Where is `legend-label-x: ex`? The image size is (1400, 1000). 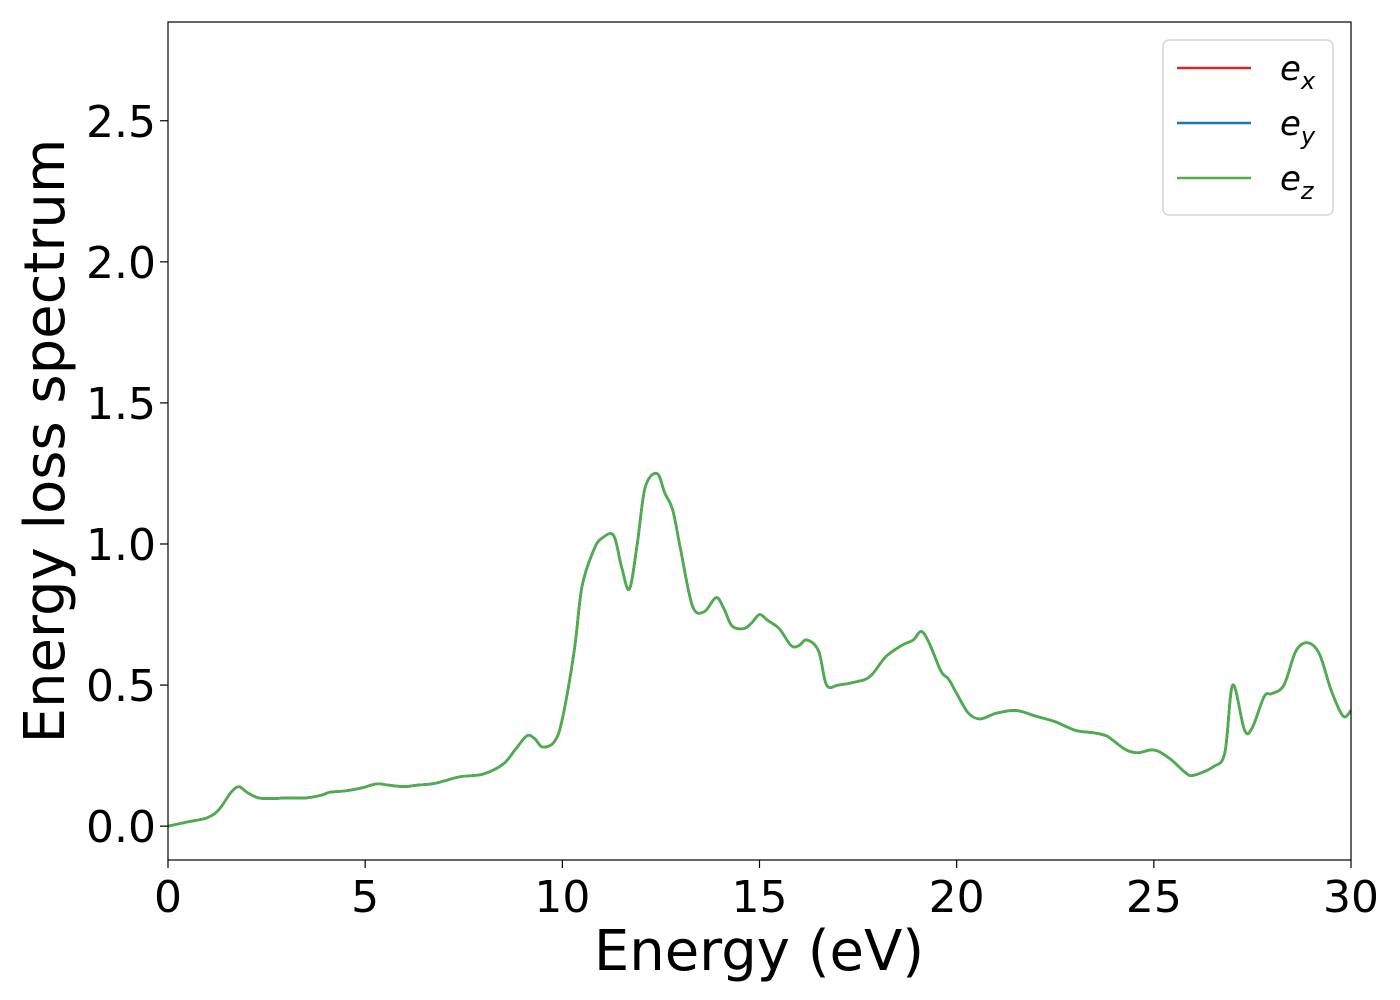 legend-label-x: ex is located at coordinates (1298, 72).